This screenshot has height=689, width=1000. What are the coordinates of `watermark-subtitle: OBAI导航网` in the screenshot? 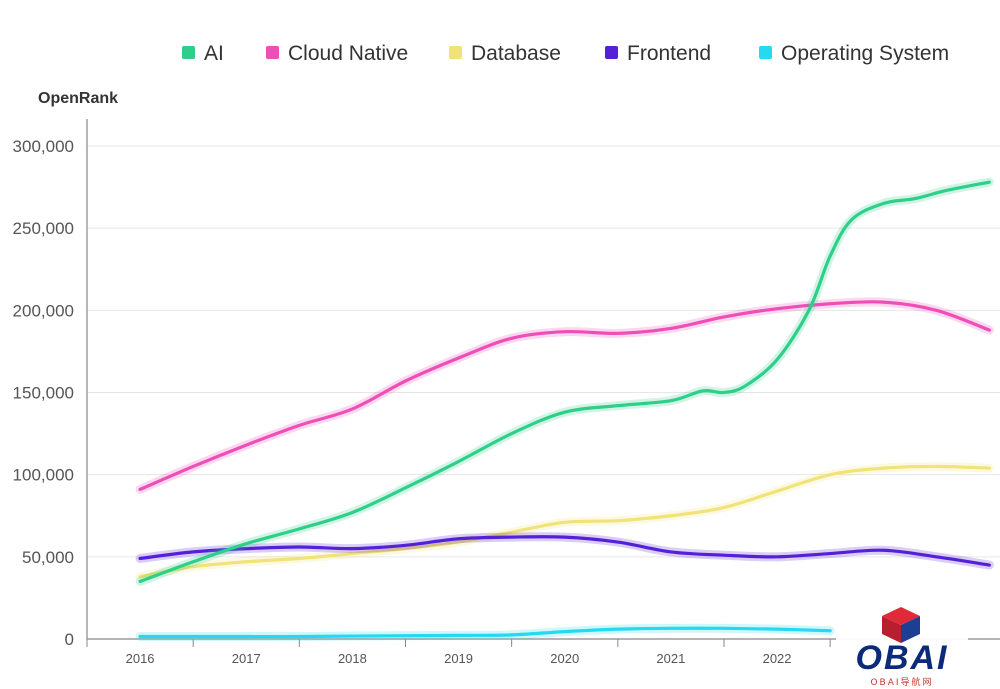 It's located at (902, 683).